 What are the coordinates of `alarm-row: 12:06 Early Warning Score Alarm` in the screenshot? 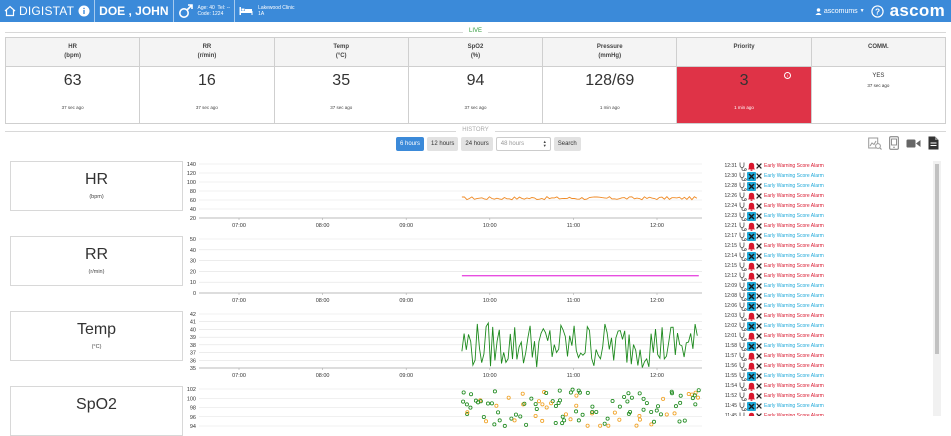 It's located at (822, 306).